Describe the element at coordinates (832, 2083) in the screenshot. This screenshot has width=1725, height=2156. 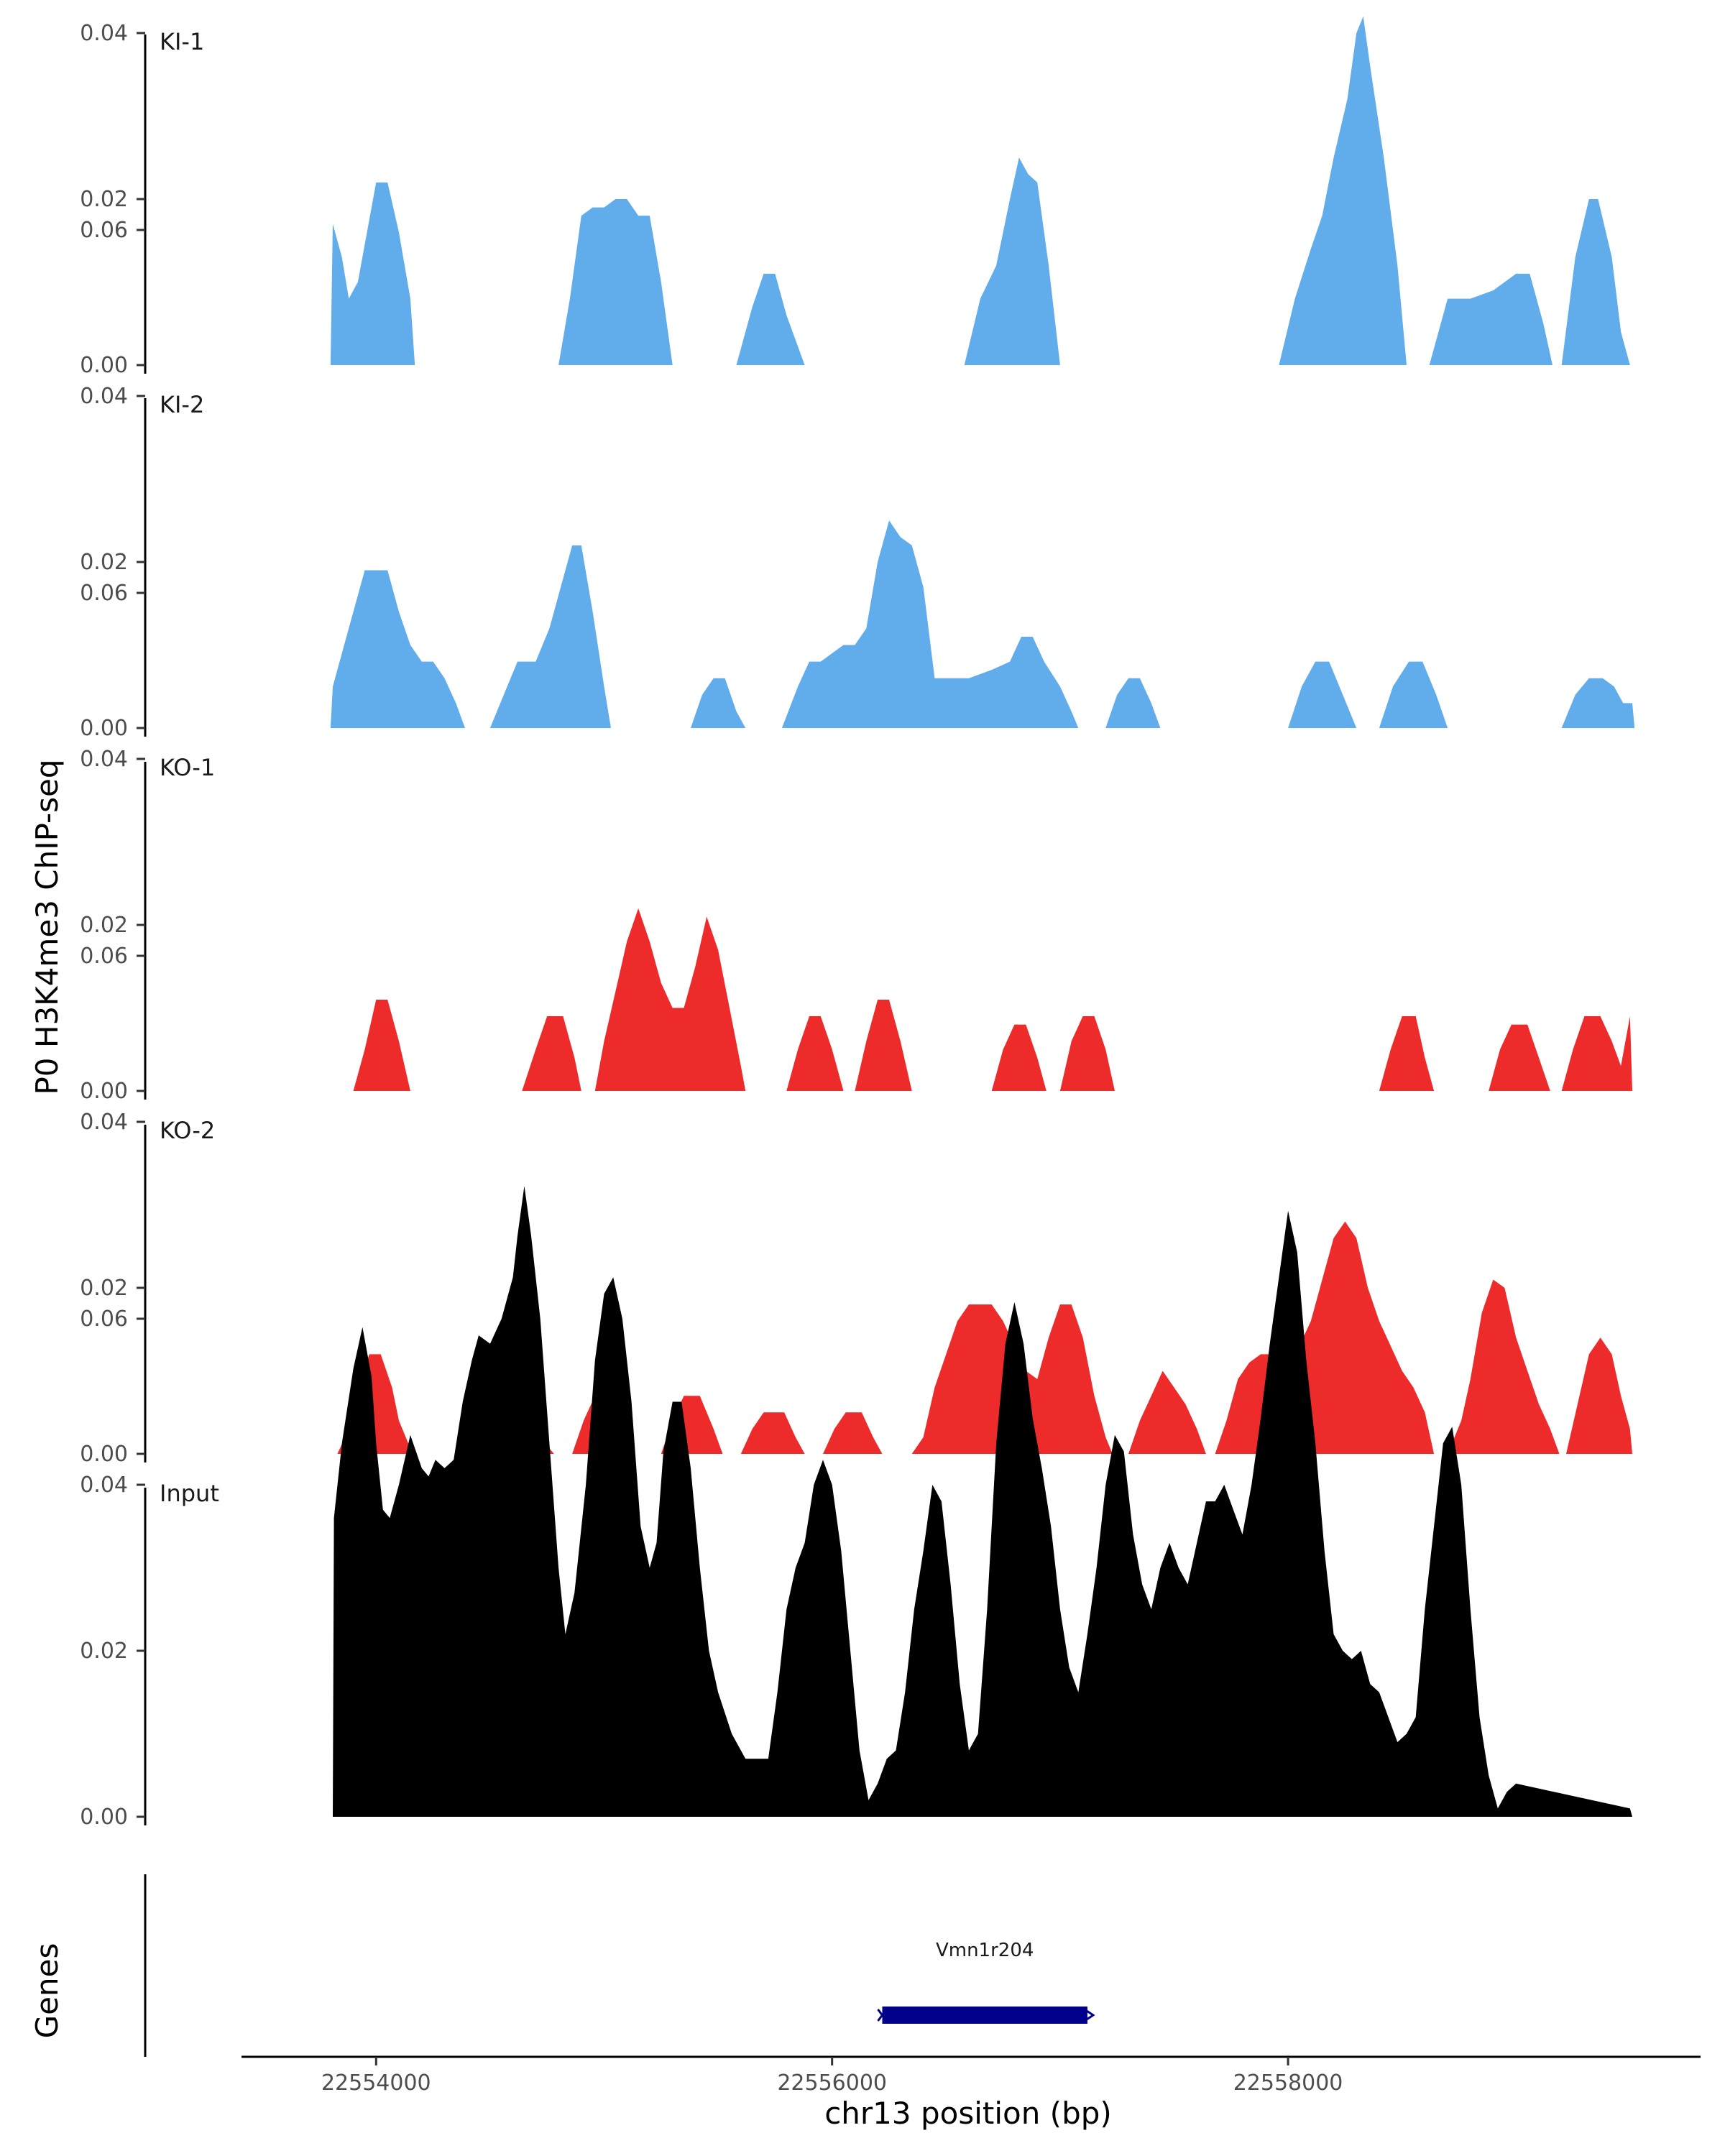
I see `x-tick-label: 22556000` at that location.